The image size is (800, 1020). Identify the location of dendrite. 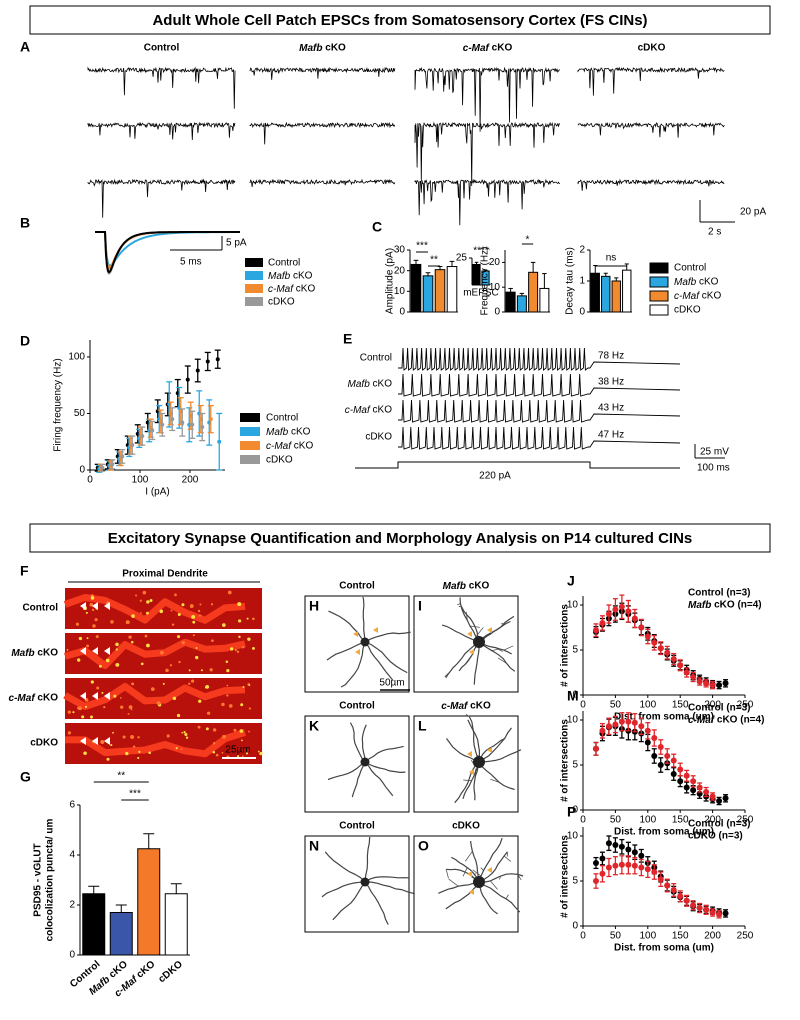
(155, 654).